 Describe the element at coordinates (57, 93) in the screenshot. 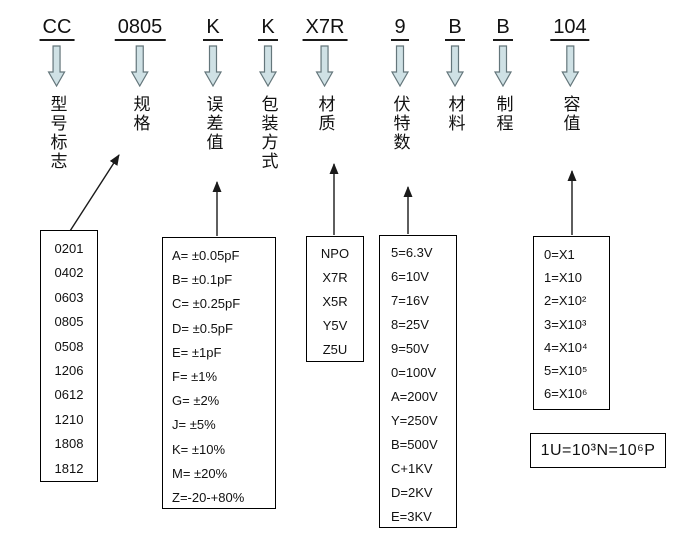

I see `column-model-mark: CC 型号标志` at that location.